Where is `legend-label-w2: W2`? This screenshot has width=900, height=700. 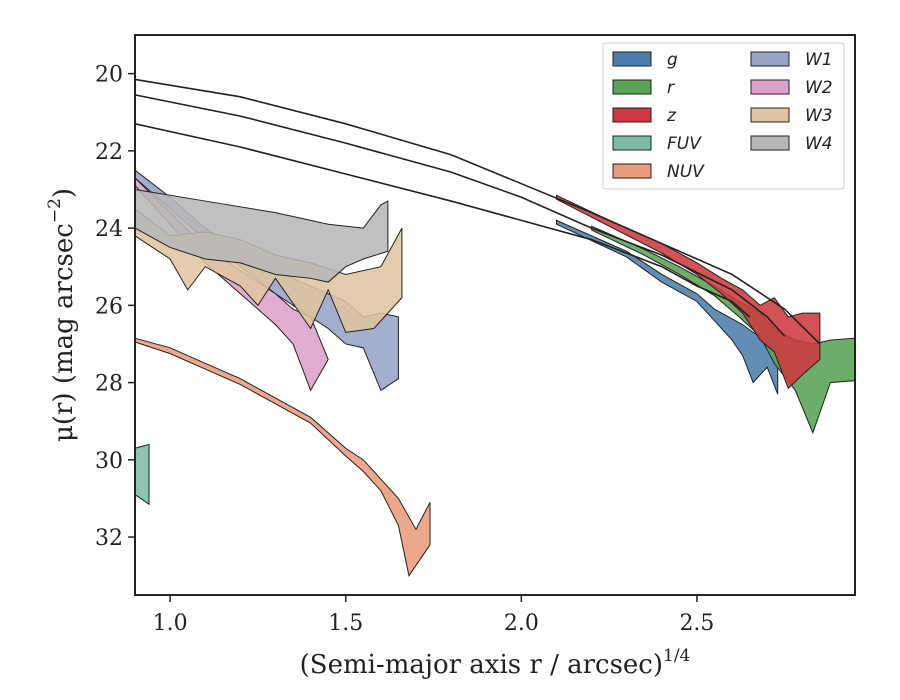 legend-label-w2: W2 is located at coordinates (819, 88).